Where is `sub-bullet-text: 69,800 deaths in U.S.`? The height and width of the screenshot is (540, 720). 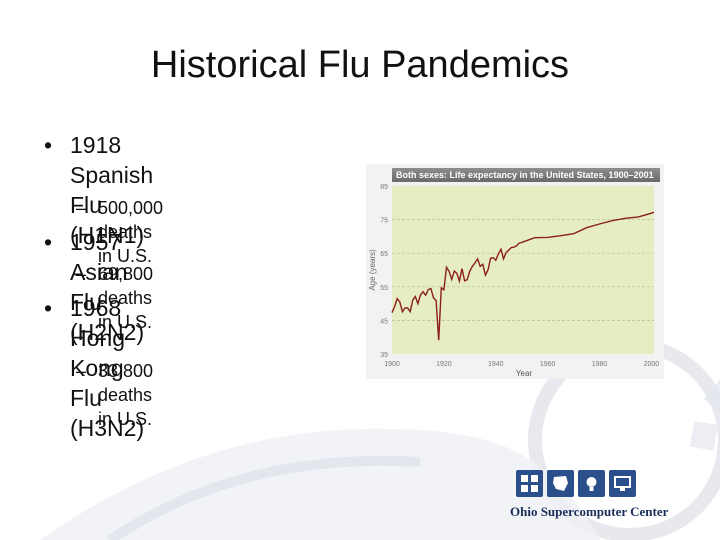
sub-bullet-text: 69,800 deaths in U.S. is located at coordinates (126, 298).